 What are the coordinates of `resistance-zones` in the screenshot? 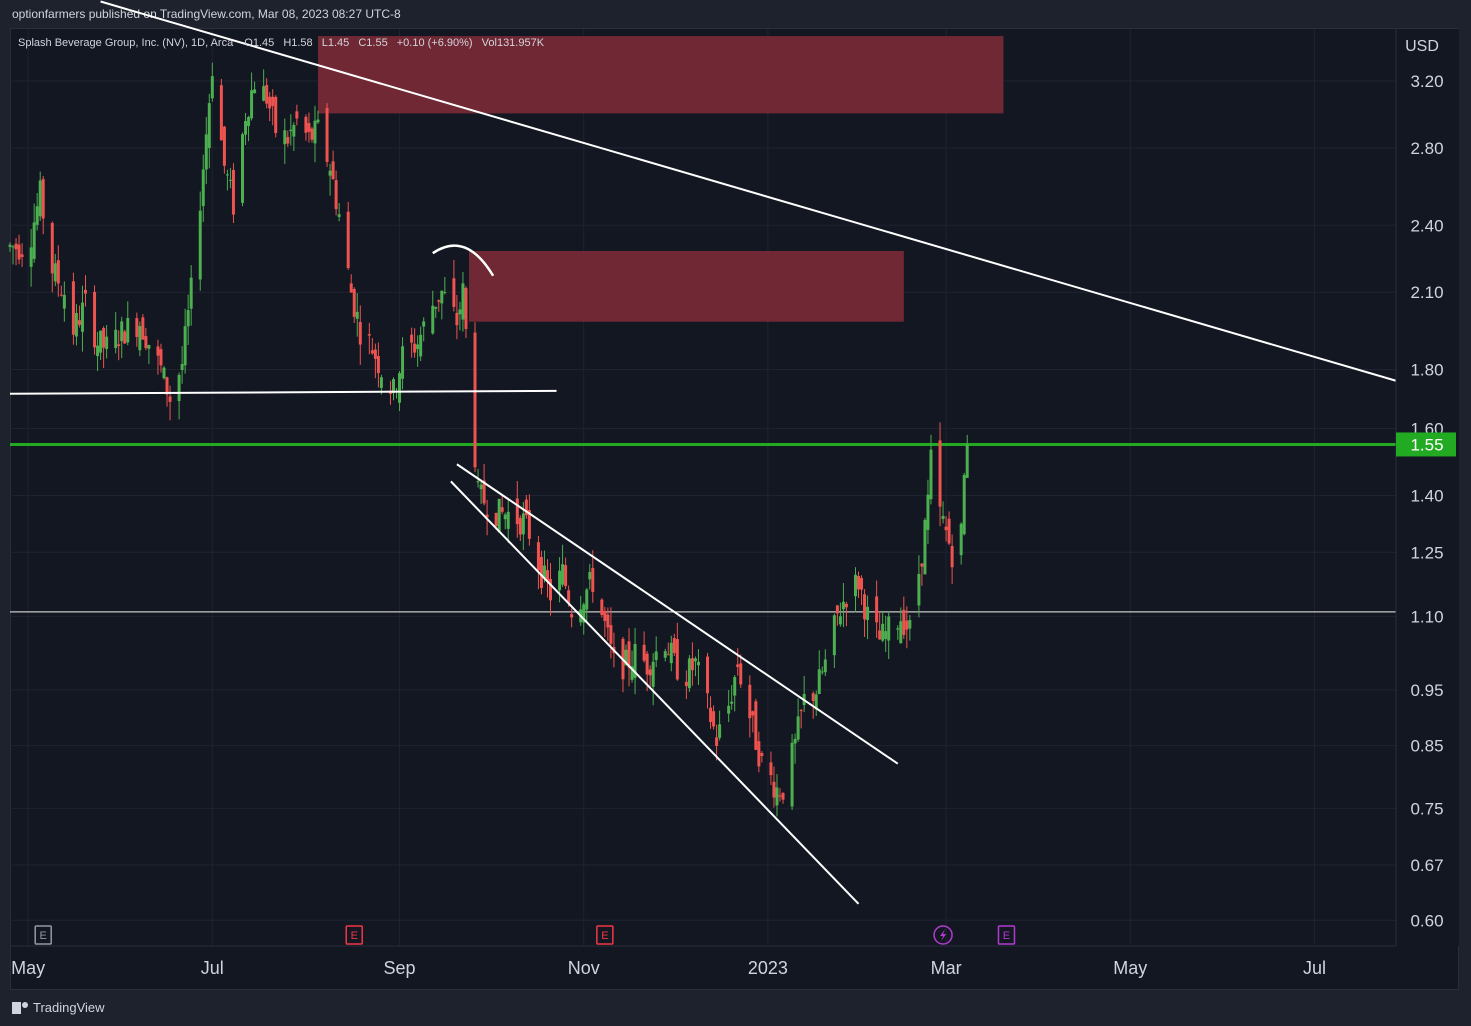 It's located at (661, 179).